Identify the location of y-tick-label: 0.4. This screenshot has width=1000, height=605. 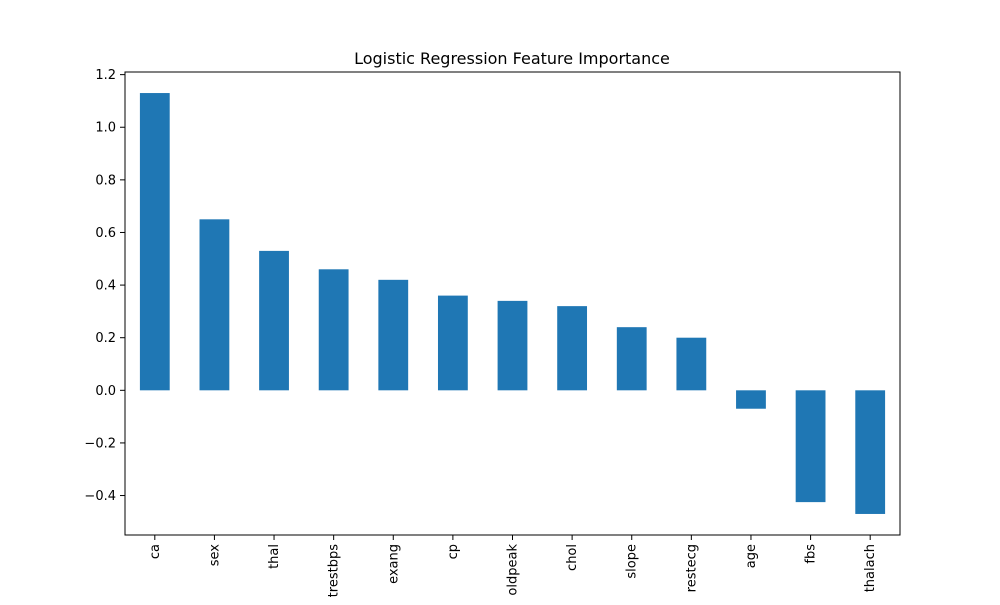
(105, 286).